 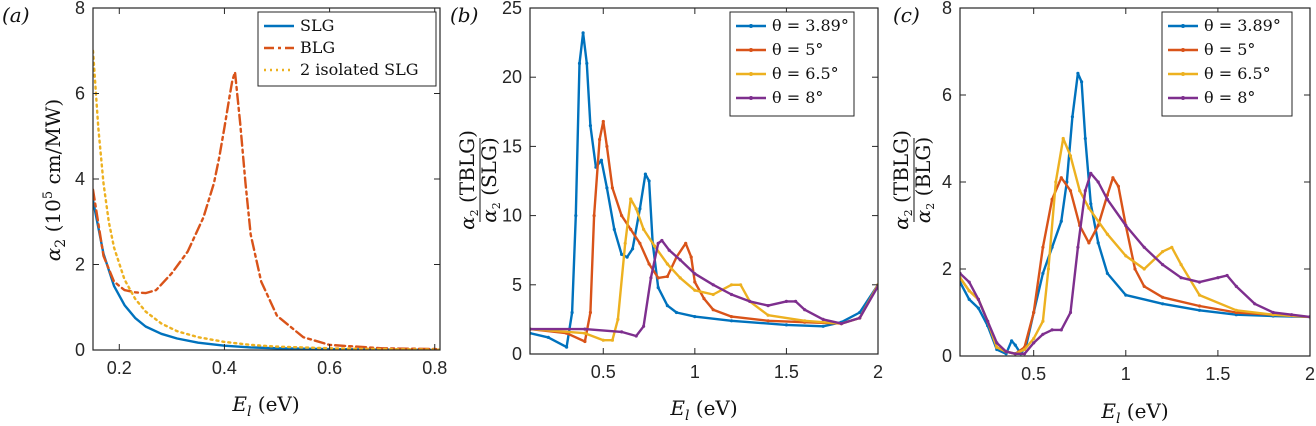 What do you see at coordinates (947, 182) in the screenshot?
I see `panel-c-ytick-label: 4` at bounding box center [947, 182].